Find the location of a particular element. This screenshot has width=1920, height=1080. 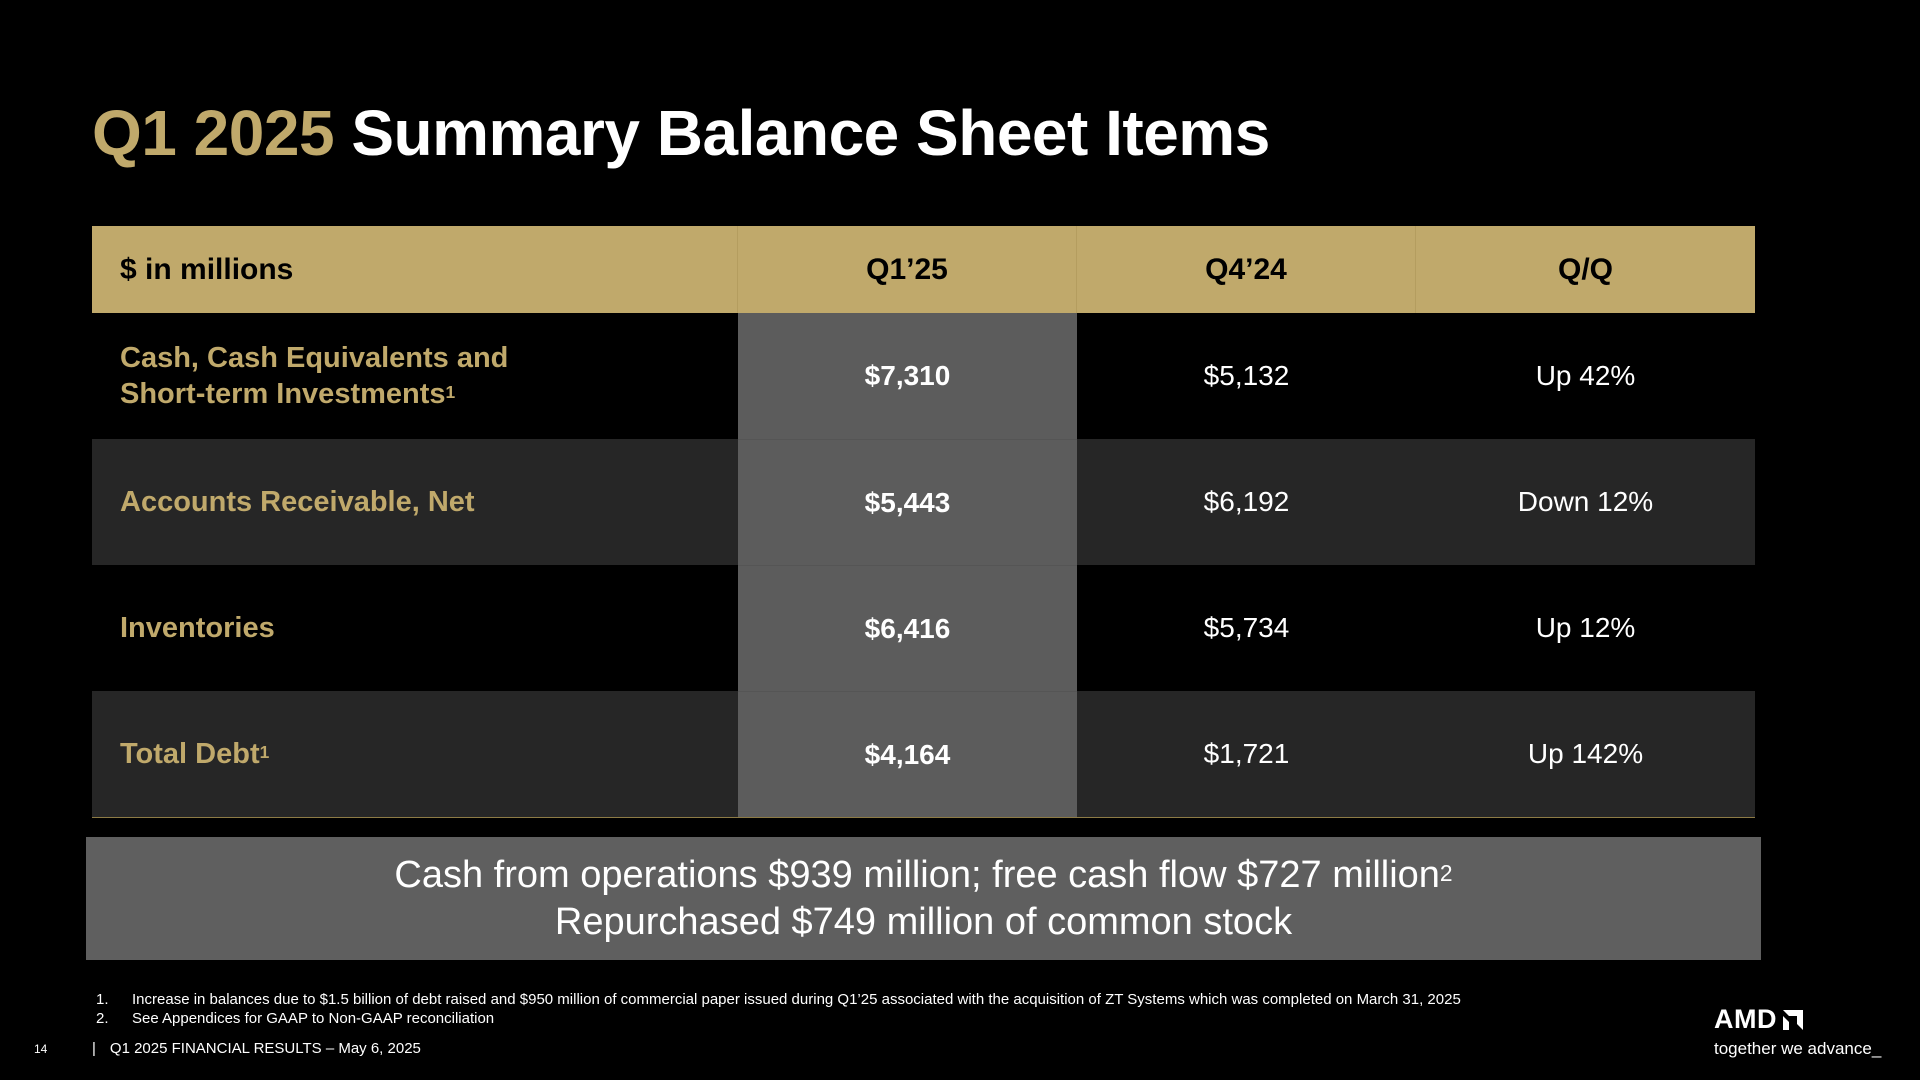

footer-text: Q1 2025 FINANCIAL RESULTS – May 6, 2025 is located at coordinates (265, 1048).